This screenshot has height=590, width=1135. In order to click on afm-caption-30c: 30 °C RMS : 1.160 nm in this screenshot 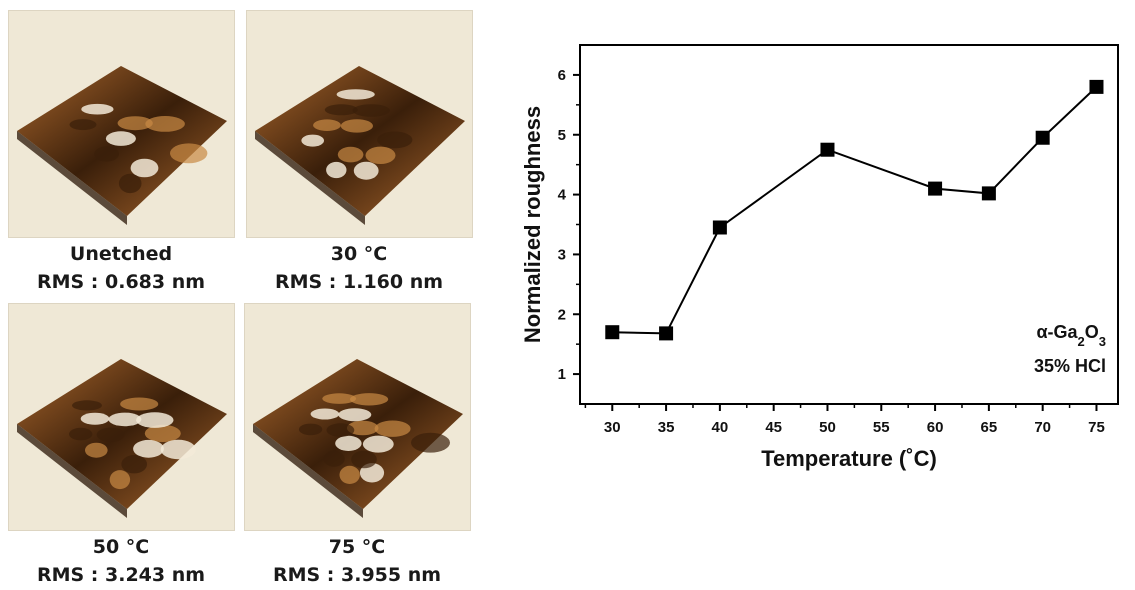, I will do `click(359, 268)`.